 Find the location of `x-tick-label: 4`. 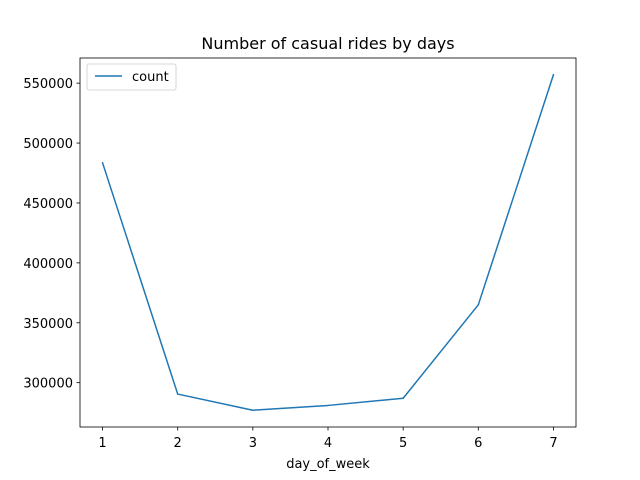

x-tick-label: 4 is located at coordinates (328, 443).